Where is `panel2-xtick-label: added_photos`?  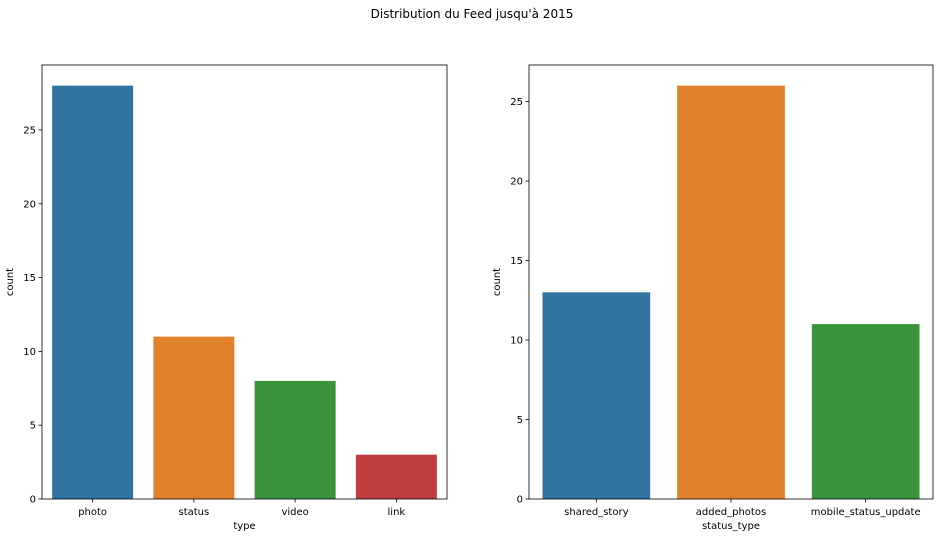
panel2-xtick-label: added_photos is located at coordinates (731, 512).